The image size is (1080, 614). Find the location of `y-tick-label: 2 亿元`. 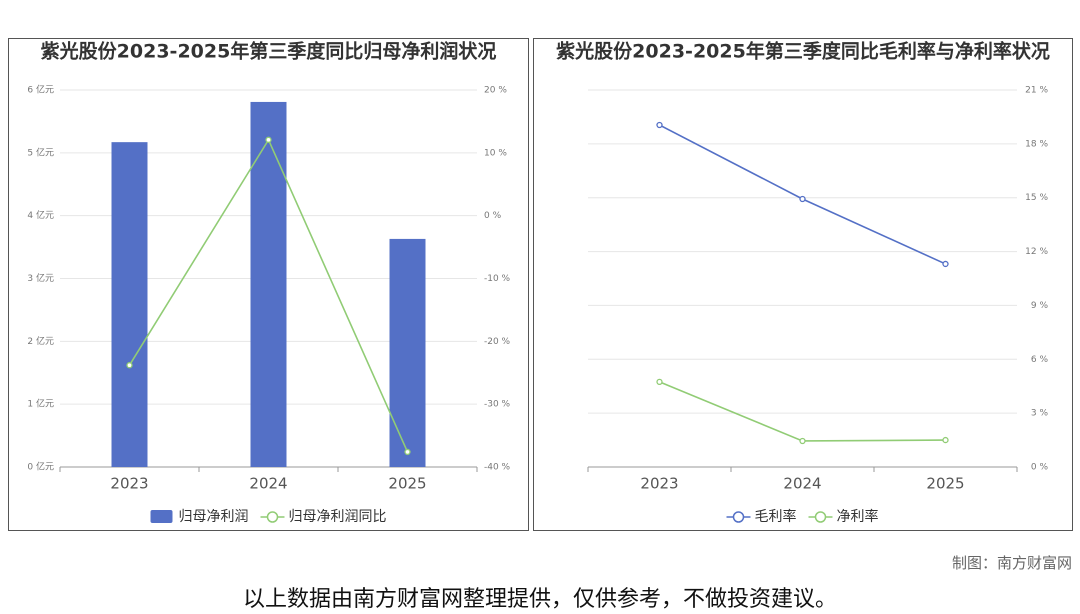

y-tick-label: 2 亿元 is located at coordinates (40, 341).